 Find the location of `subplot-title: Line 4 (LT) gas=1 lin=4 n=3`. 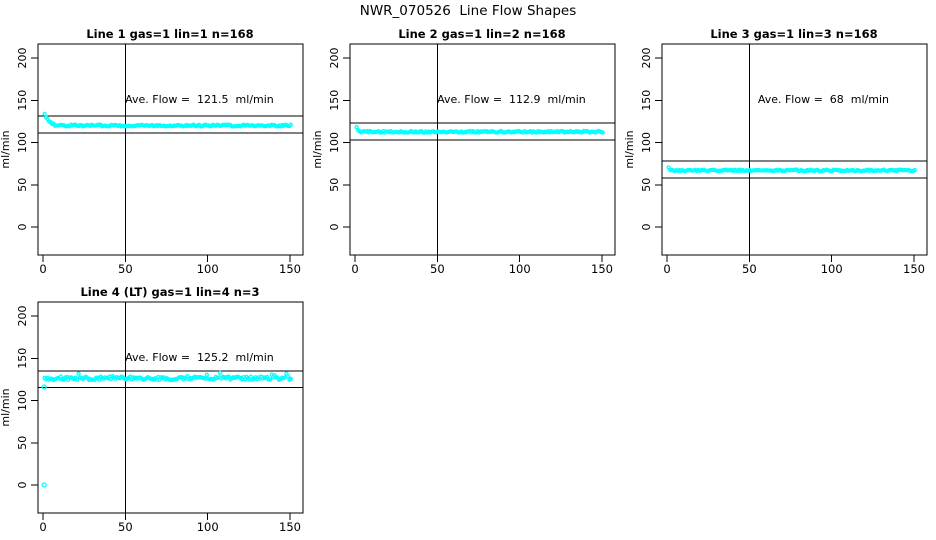

subplot-title: Line 4 (LT) gas=1 lin=4 n=3 is located at coordinates (169, 292).